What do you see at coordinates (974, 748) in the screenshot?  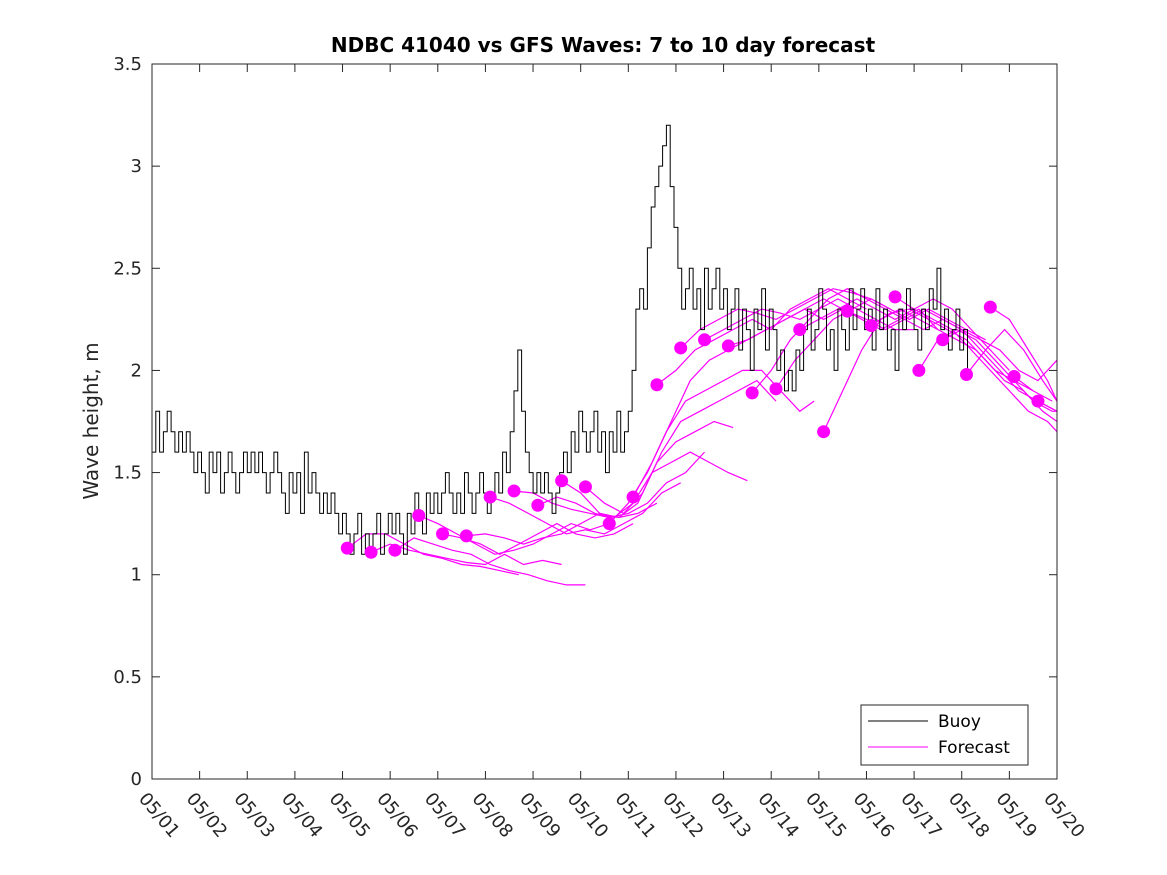 I see `legend-forecast-label: Forecast` at bounding box center [974, 748].